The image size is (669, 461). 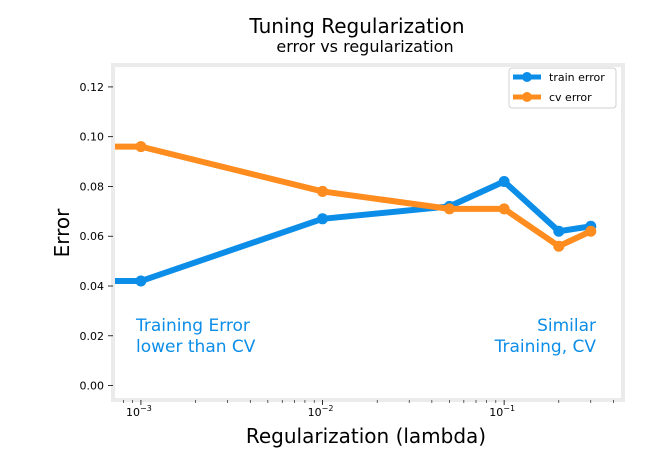 What do you see at coordinates (62, 233) in the screenshot?
I see `y-axis-label: Error` at bounding box center [62, 233].